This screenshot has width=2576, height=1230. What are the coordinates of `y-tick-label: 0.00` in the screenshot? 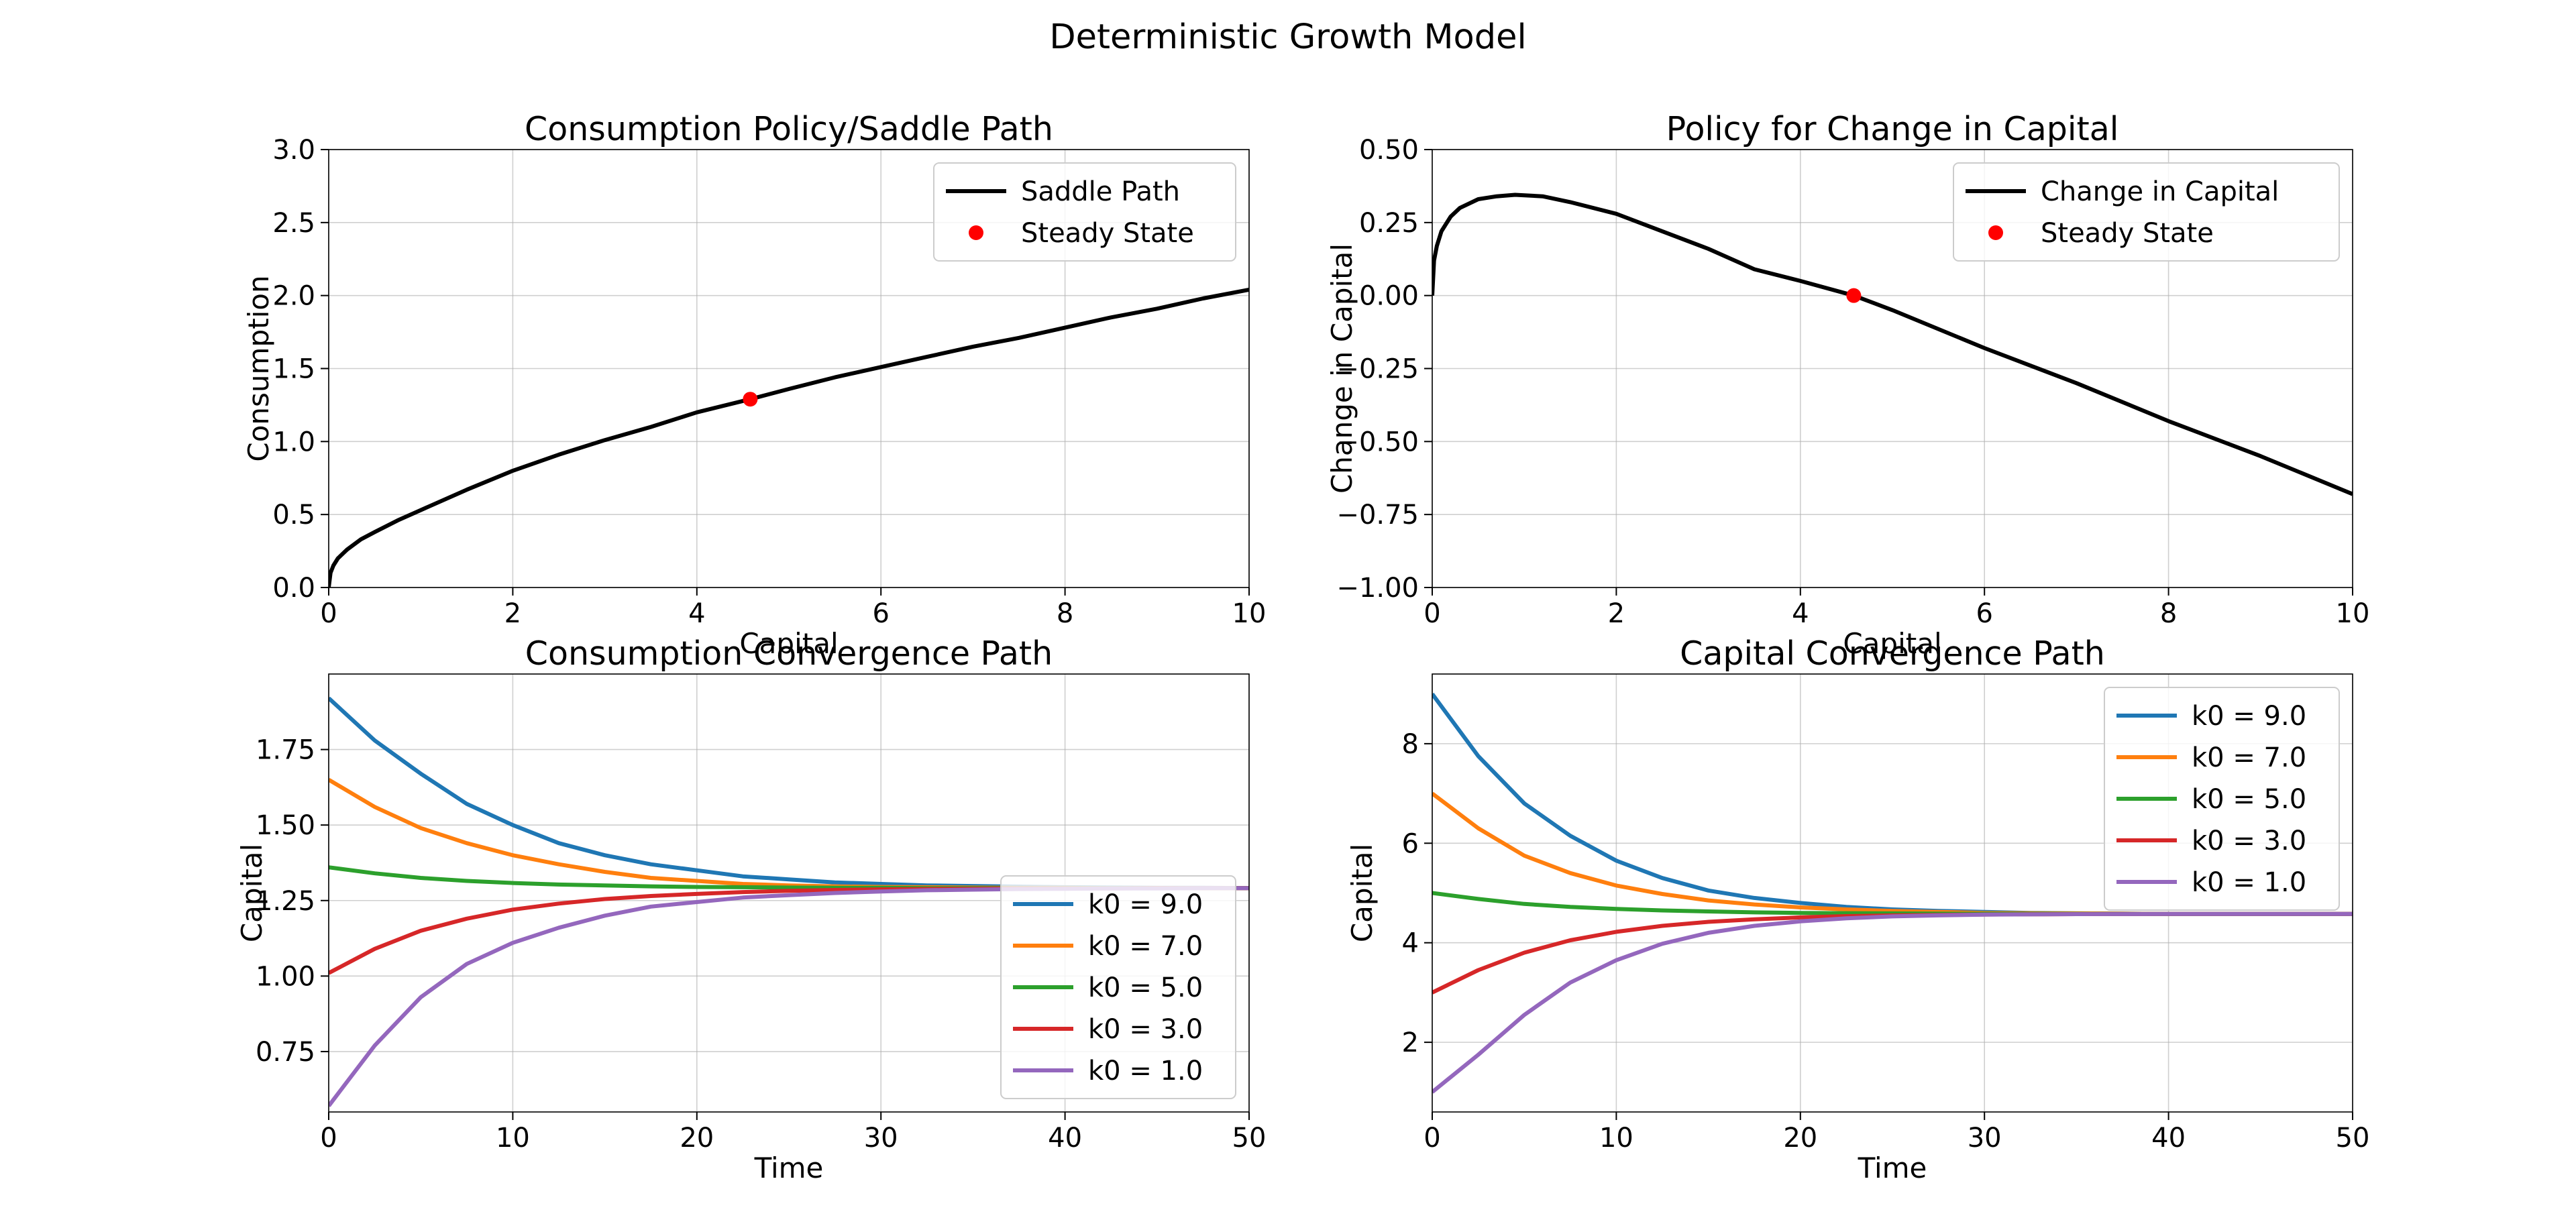 It's located at (1389, 296).